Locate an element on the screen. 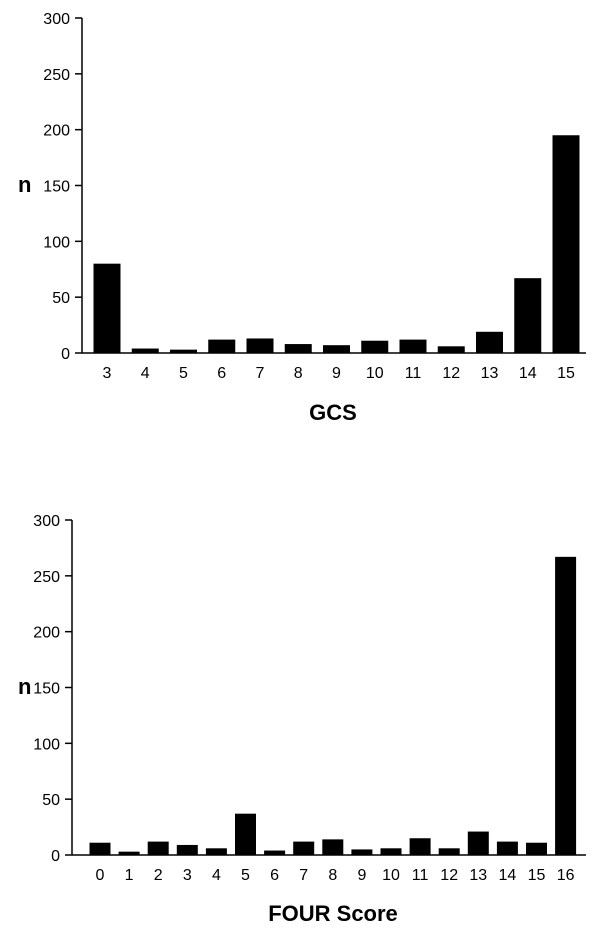  four-score-x-tick-label: 12 is located at coordinates (449, 875).